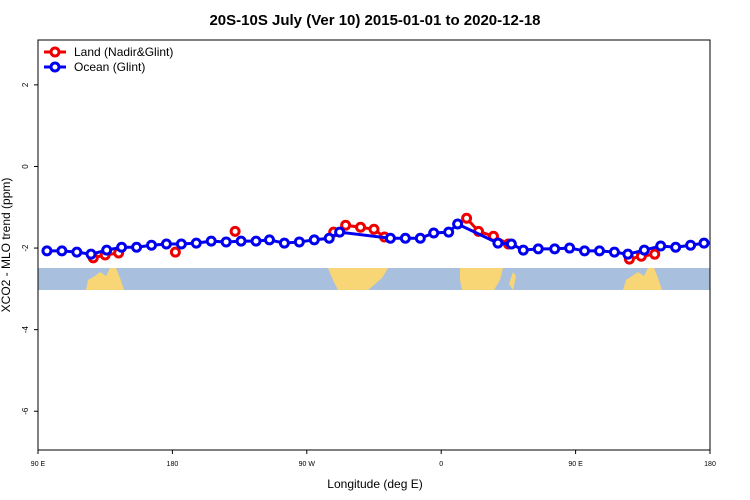 The width and height of the screenshot is (750, 500). What do you see at coordinates (375, 238) in the screenshot?
I see `marks` at bounding box center [375, 238].